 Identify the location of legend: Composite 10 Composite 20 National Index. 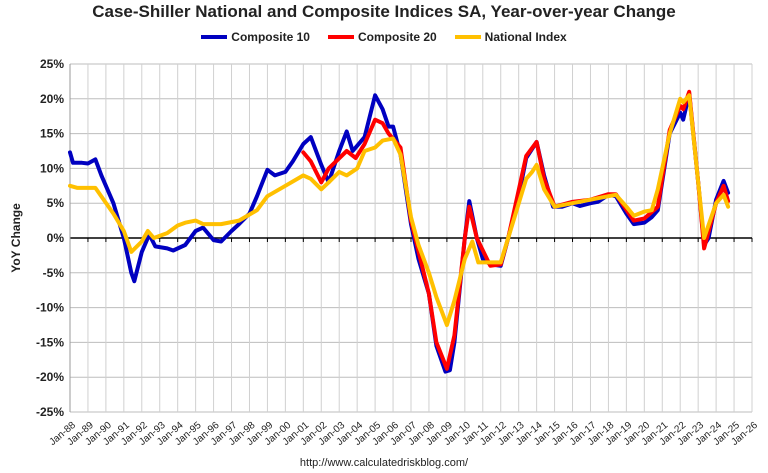
(384, 37).